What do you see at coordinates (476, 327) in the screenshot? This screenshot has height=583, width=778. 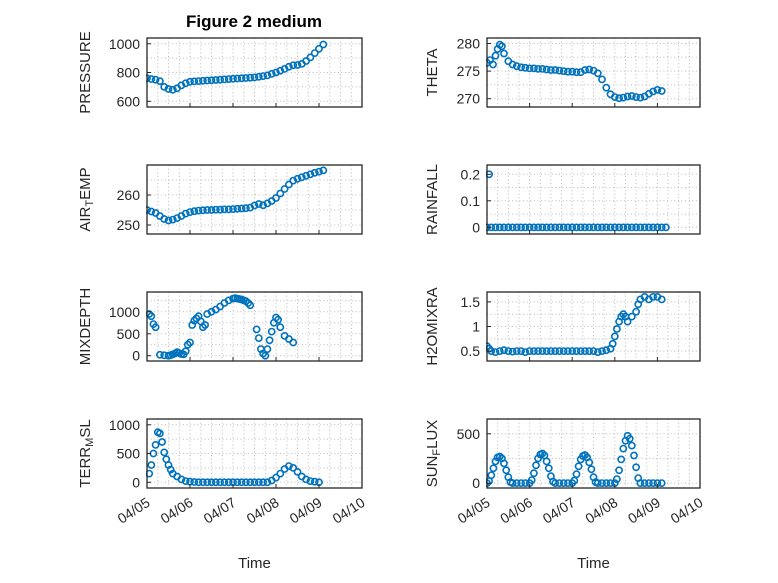 I see `y-tick-label: 1` at bounding box center [476, 327].